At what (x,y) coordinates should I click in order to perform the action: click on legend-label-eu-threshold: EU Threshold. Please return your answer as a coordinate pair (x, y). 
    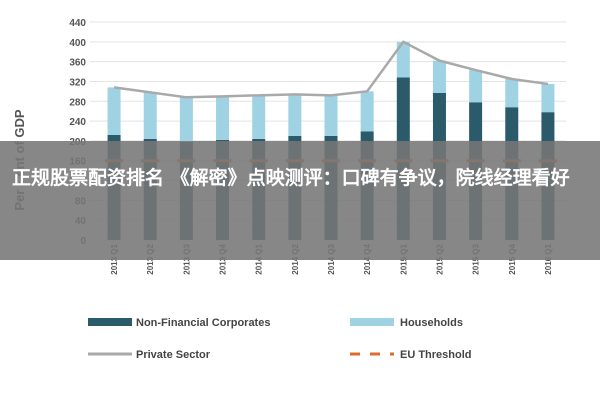
    Looking at the image, I should click on (436, 355).